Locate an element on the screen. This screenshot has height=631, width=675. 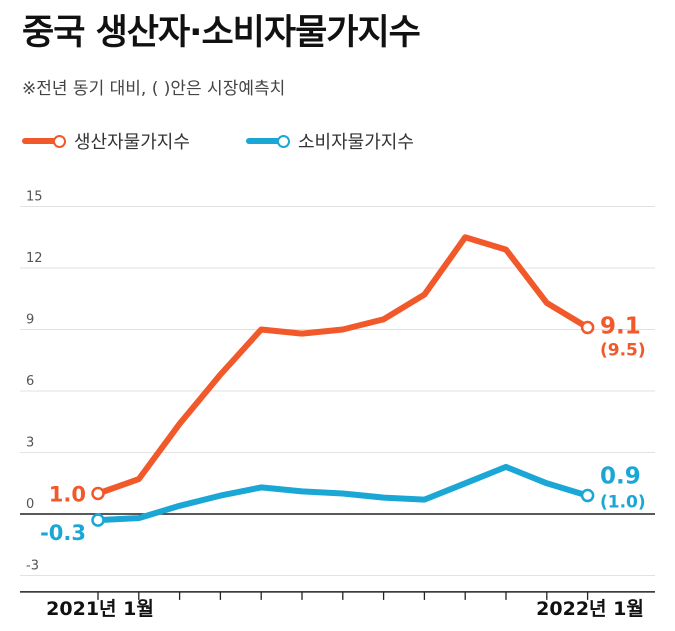
y-tick-label: 0 is located at coordinates (30, 504).